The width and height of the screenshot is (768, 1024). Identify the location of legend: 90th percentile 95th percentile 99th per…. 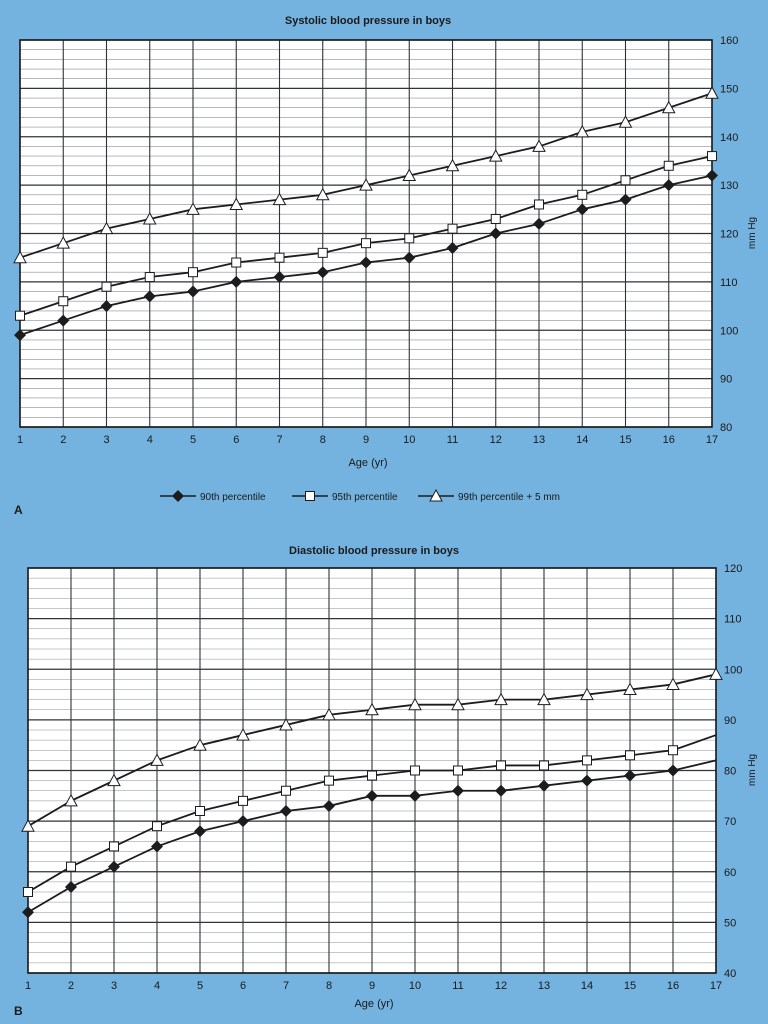
(360, 495).